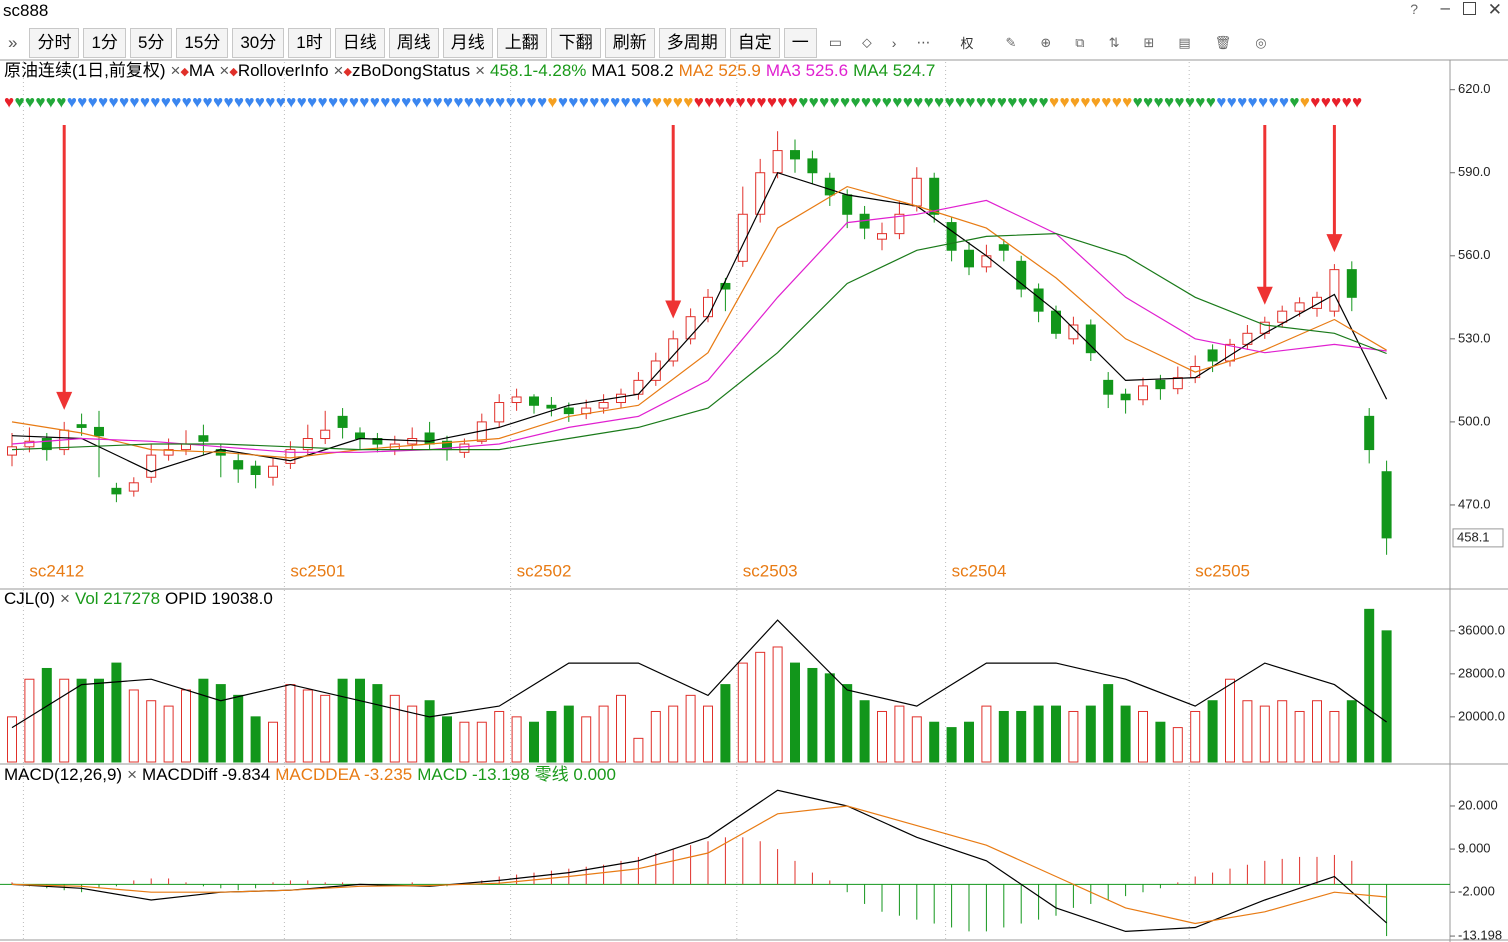 This screenshot has width=1508, height=942. Describe the element at coordinates (359, 42) in the screenshot. I see `toolbar-button: 日线` at that location.